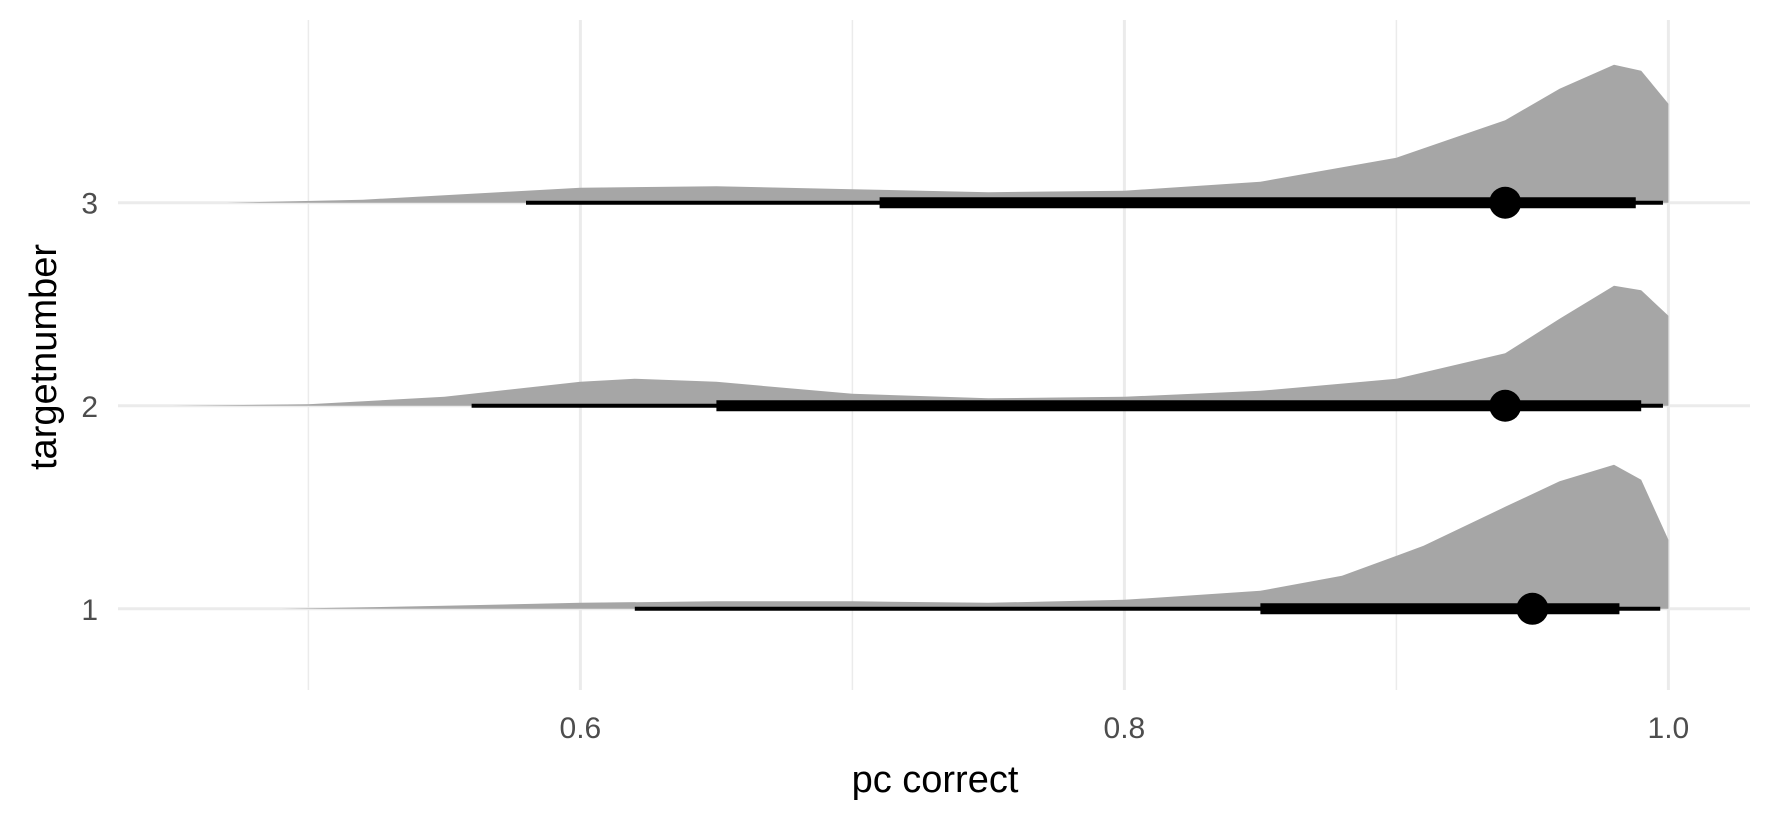  What do you see at coordinates (581, 728) in the screenshot?
I see `x-tick-label: 0.6` at bounding box center [581, 728].